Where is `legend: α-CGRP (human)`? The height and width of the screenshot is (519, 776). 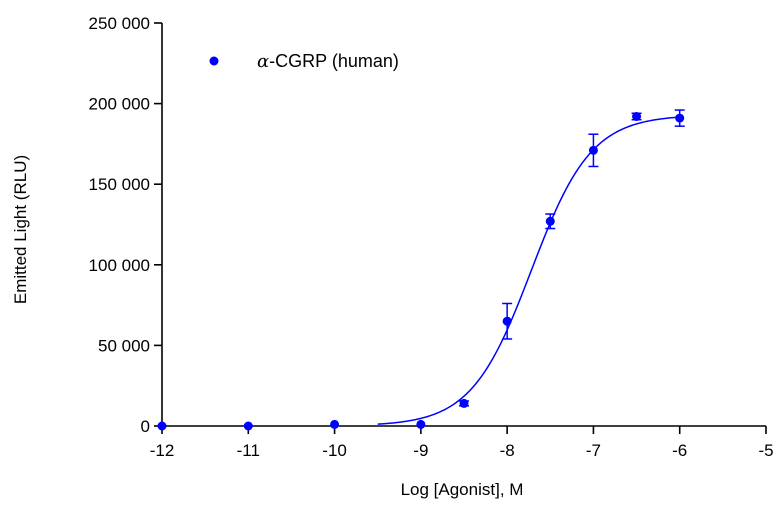
legend: α-CGRP (human) is located at coordinates (304, 61).